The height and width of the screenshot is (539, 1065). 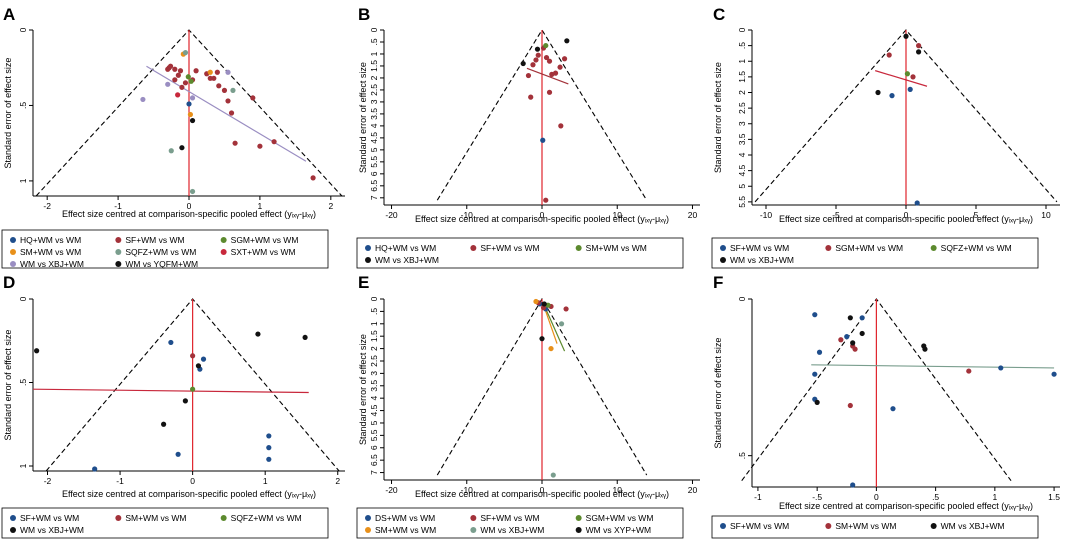 What do you see at coordinates (817, 497) in the screenshot?
I see `x-tick-label: -.5` at bounding box center [817, 497].